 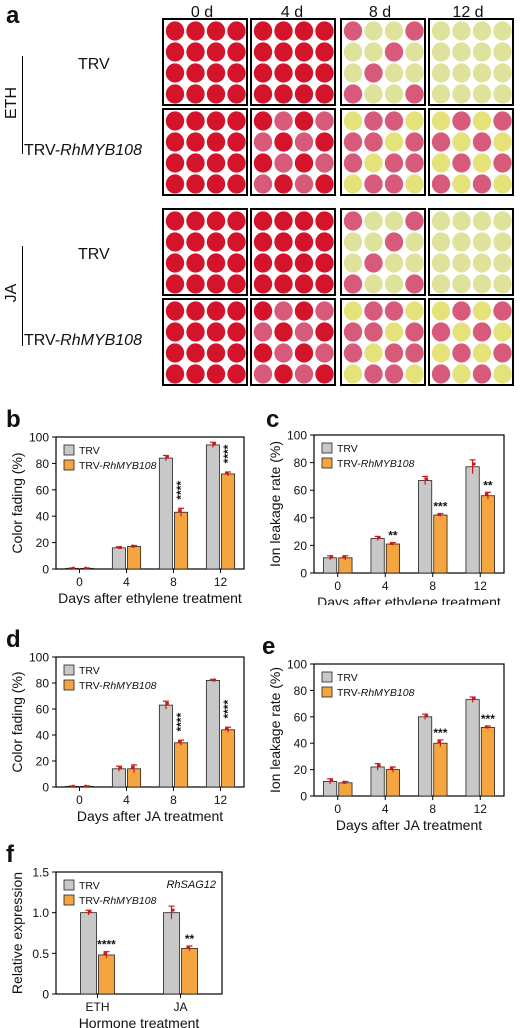 What do you see at coordinates (22, 296) in the screenshot?
I see `group-divider-ja` at bounding box center [22, 296].